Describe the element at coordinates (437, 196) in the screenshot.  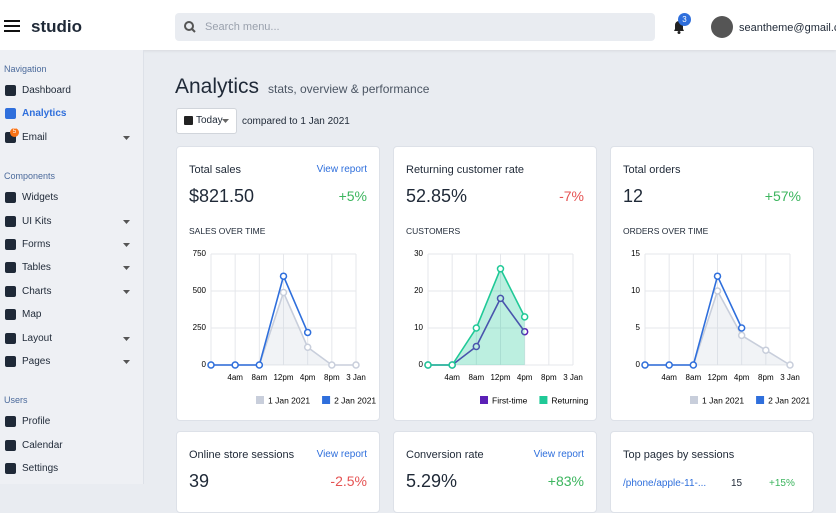
I see `card-value: 52.85%` at that location.